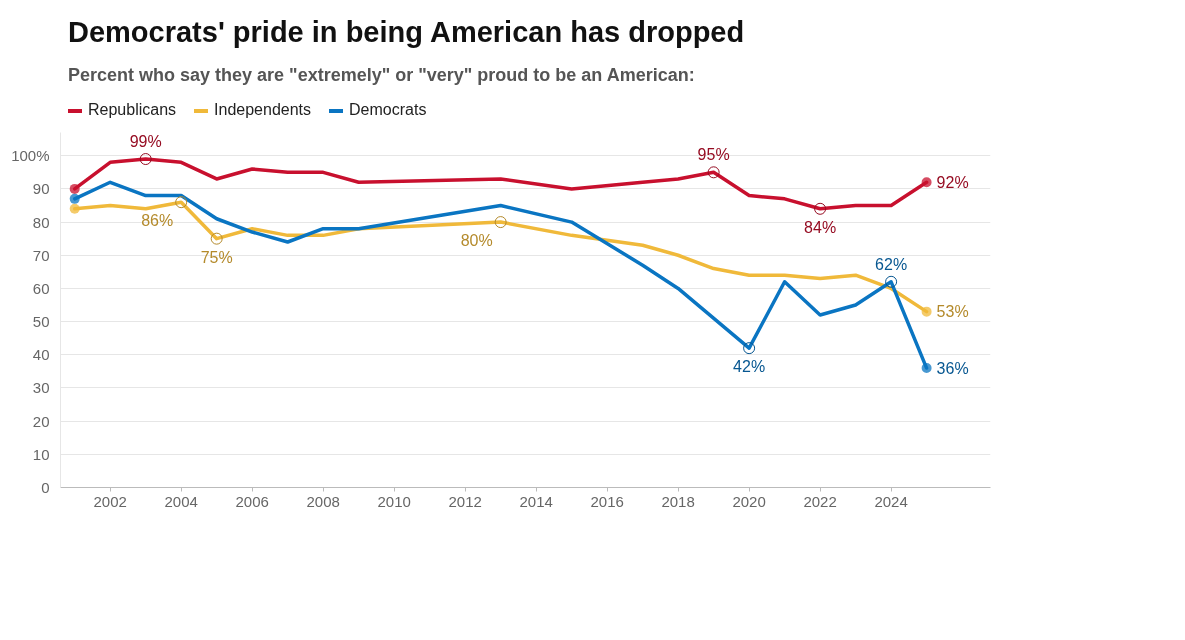 Image resolution: width=1185 pixels, height=640 pixels. Describe the element at coordinates (891, 501) in the screenshot. I see `x-tick-label: 2024` at that location.